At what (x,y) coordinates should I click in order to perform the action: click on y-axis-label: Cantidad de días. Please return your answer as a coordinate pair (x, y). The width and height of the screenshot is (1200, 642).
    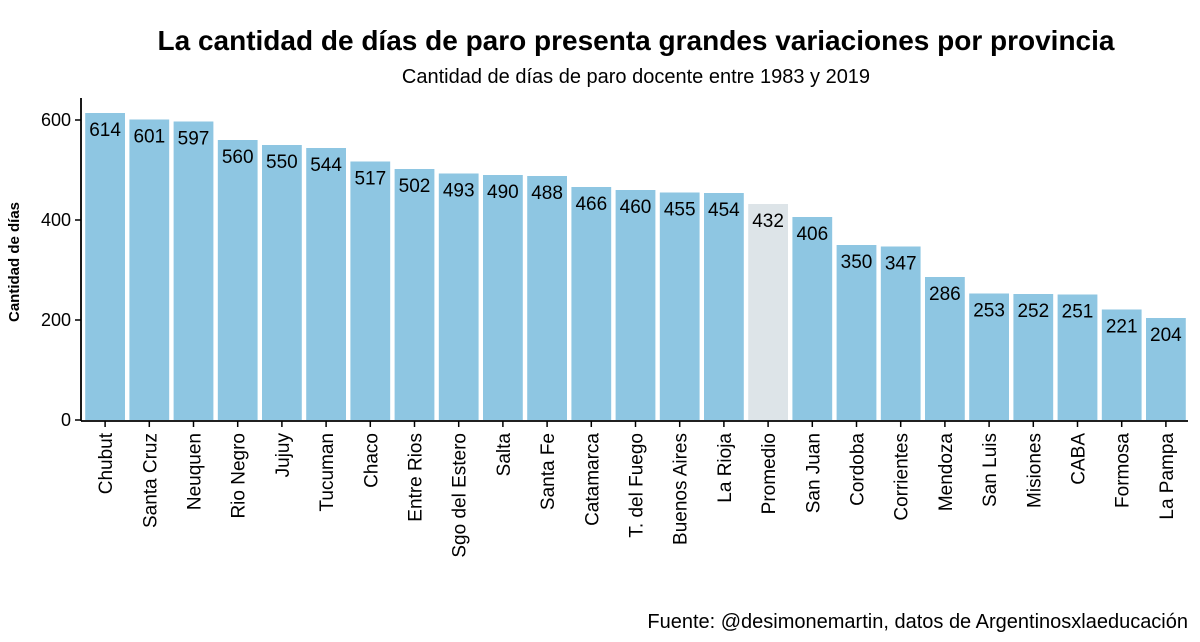
    Looking at the image, I should click on (14, 262).